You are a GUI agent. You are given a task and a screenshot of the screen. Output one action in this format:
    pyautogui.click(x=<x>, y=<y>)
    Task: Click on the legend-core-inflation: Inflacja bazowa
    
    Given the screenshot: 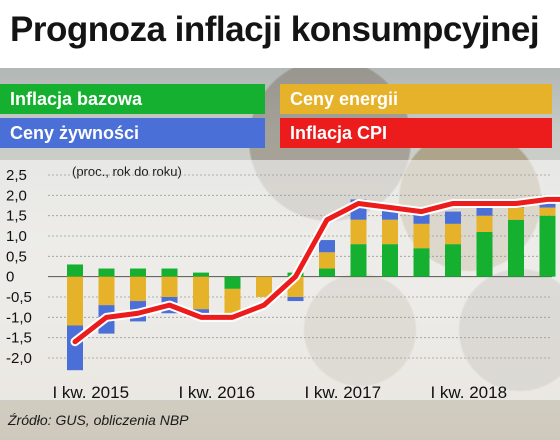 What is the action you would take?
    pyautogui.click(x=132, y=99)
    